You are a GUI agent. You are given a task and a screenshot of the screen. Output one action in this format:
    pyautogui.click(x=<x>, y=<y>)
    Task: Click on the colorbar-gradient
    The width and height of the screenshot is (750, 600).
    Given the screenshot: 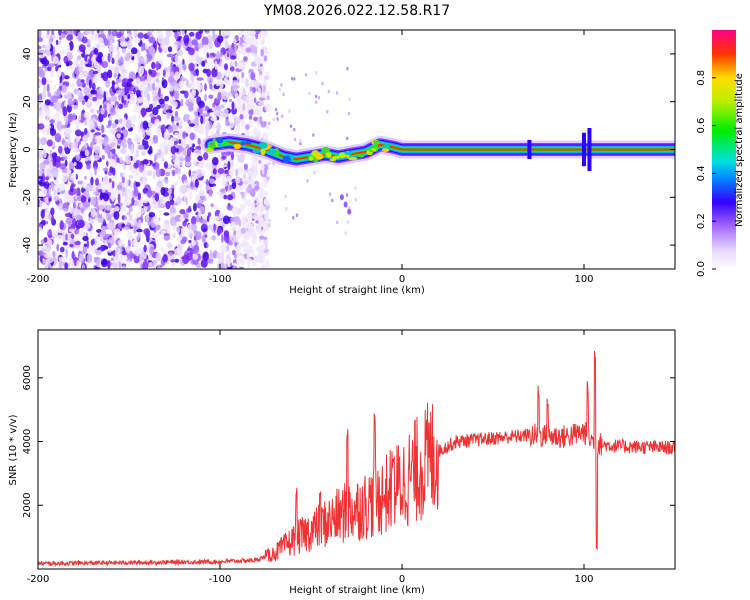 What is the action you would take?
    pyautogui.click(x=724, y=149)
    